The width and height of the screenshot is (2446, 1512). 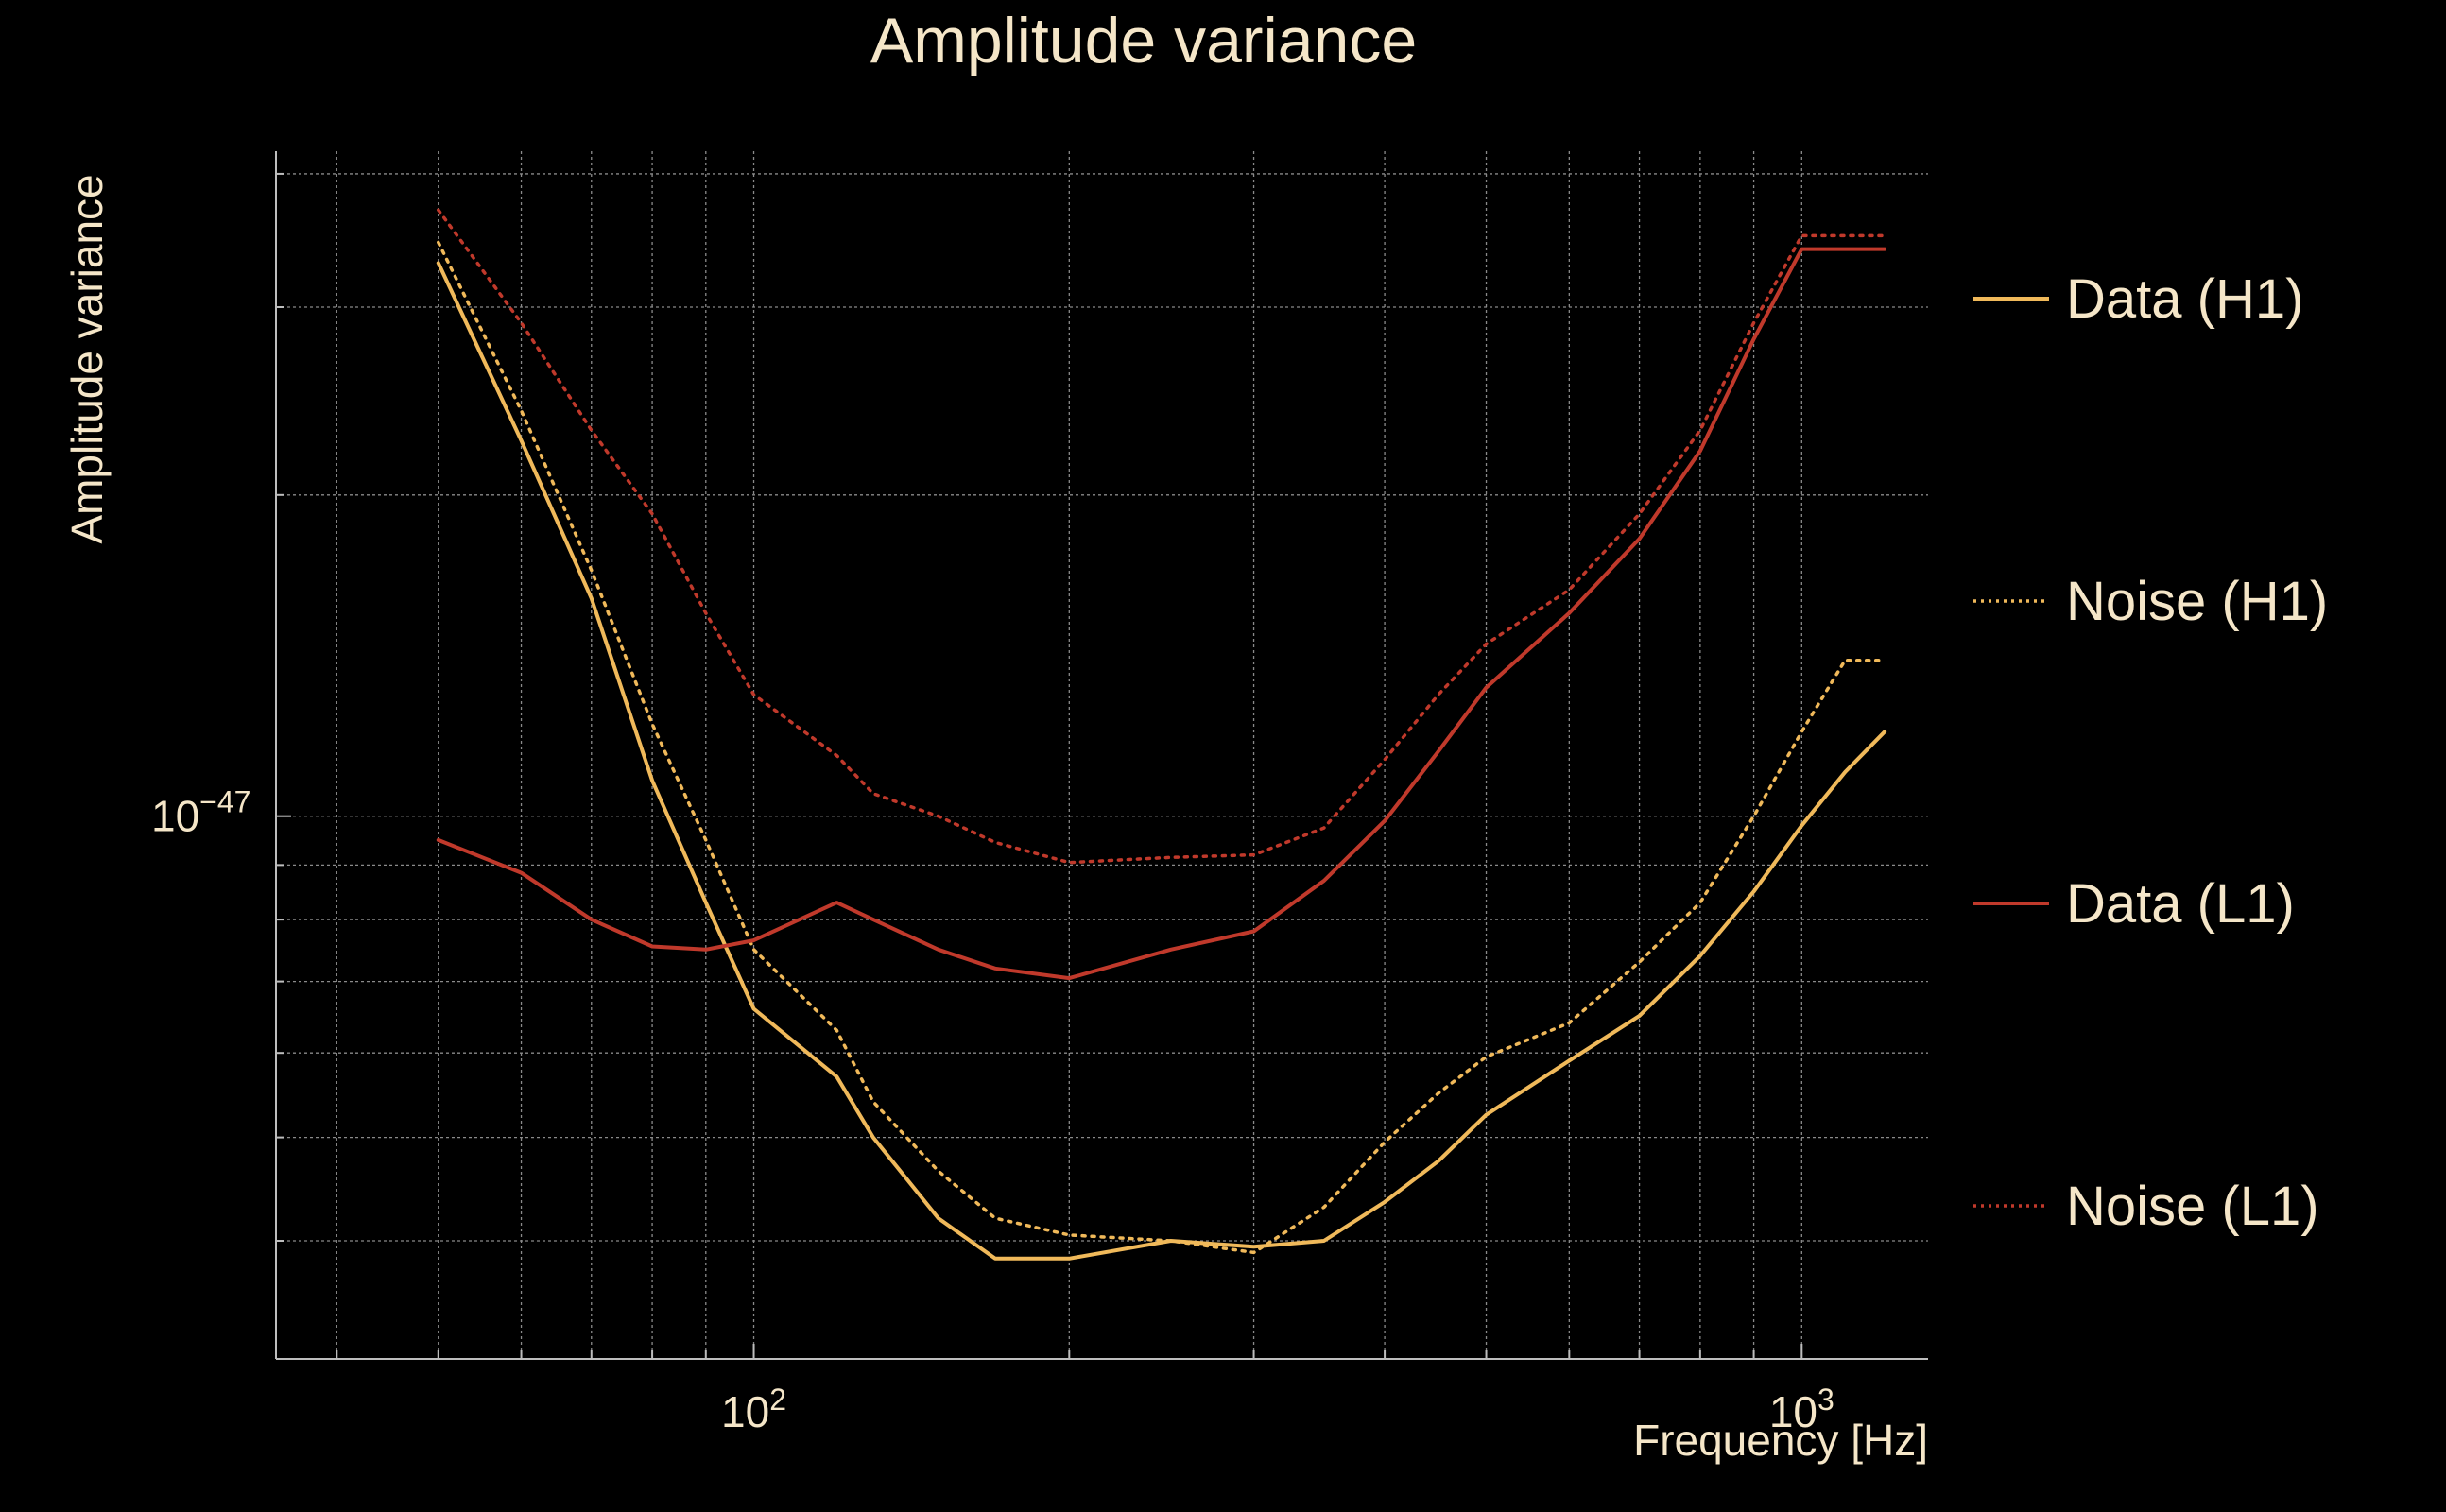 I want to click on legend-label-noise-l1: Noise (L1), so click(x=2192, y=1206).